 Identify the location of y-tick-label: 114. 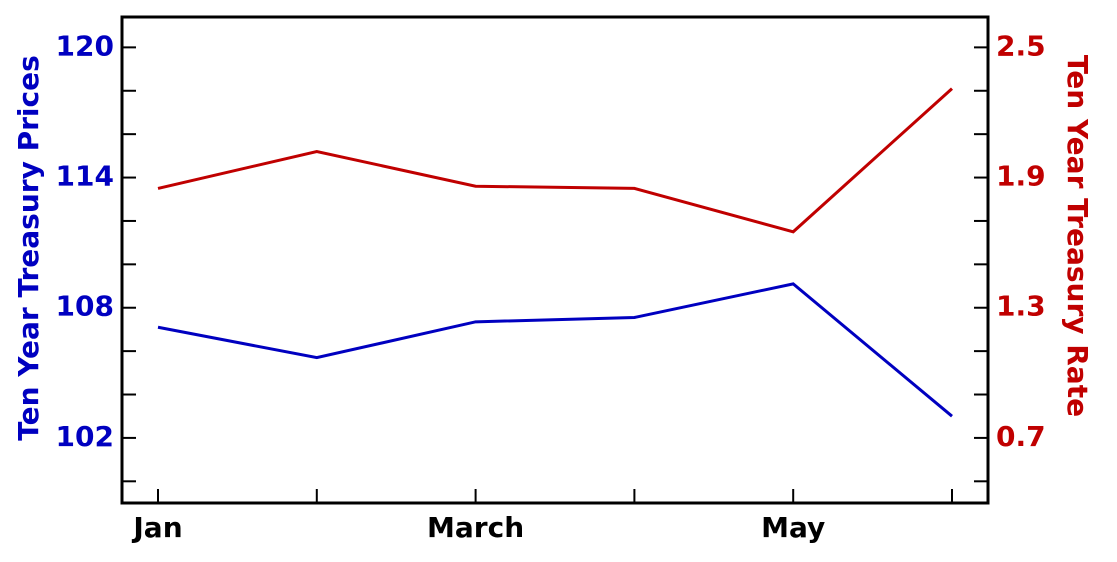
(85, 176).